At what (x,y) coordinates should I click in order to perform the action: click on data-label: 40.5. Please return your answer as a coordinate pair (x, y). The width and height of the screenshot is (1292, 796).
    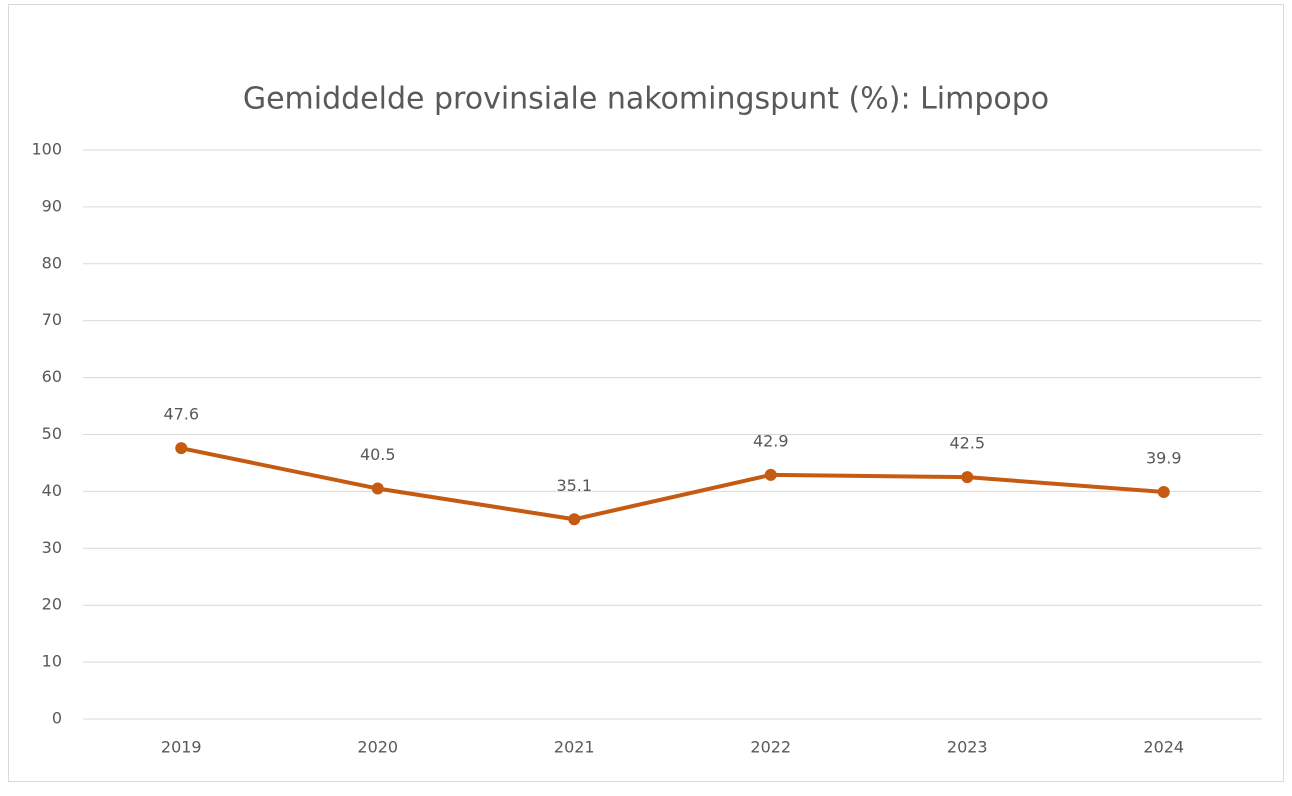
    Looking at the image, I should click on (378, 454).